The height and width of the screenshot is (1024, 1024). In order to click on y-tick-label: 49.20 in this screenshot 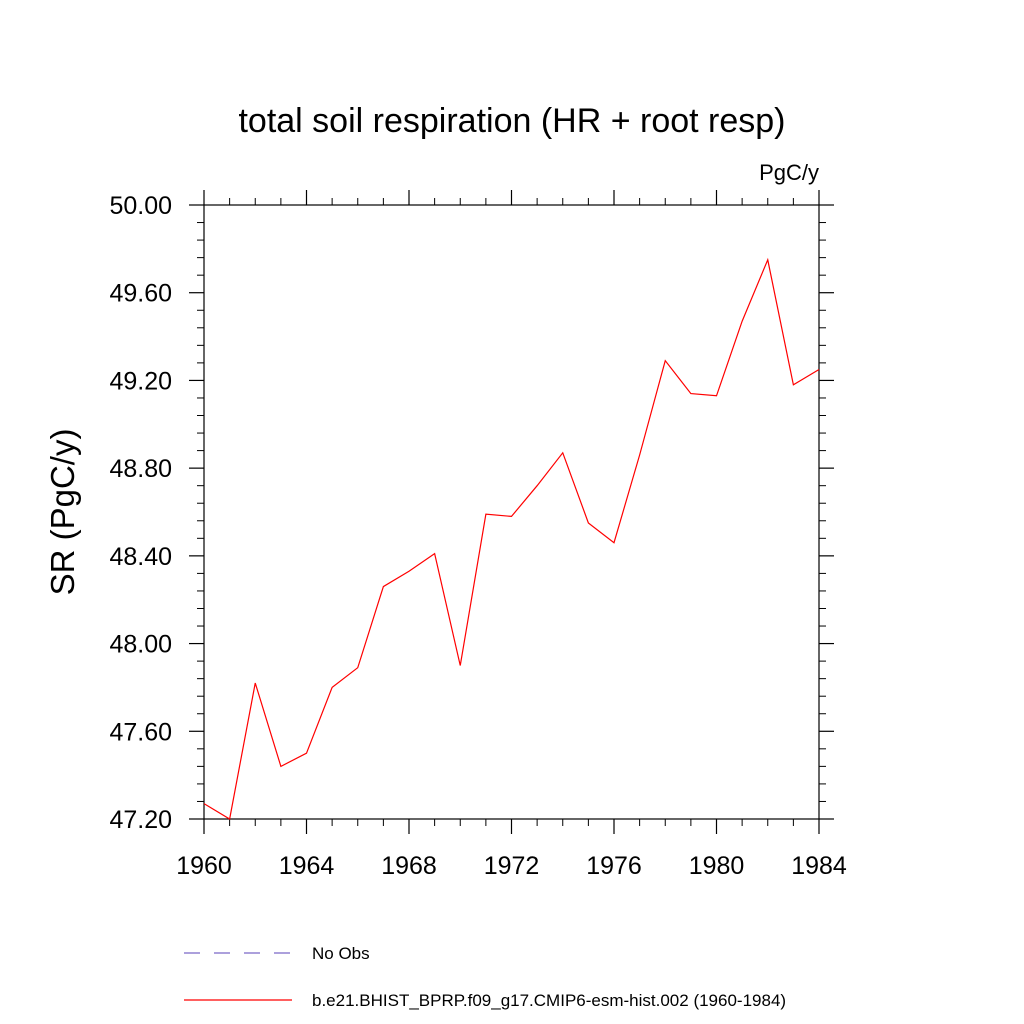, I will do `click(140, 381)`.